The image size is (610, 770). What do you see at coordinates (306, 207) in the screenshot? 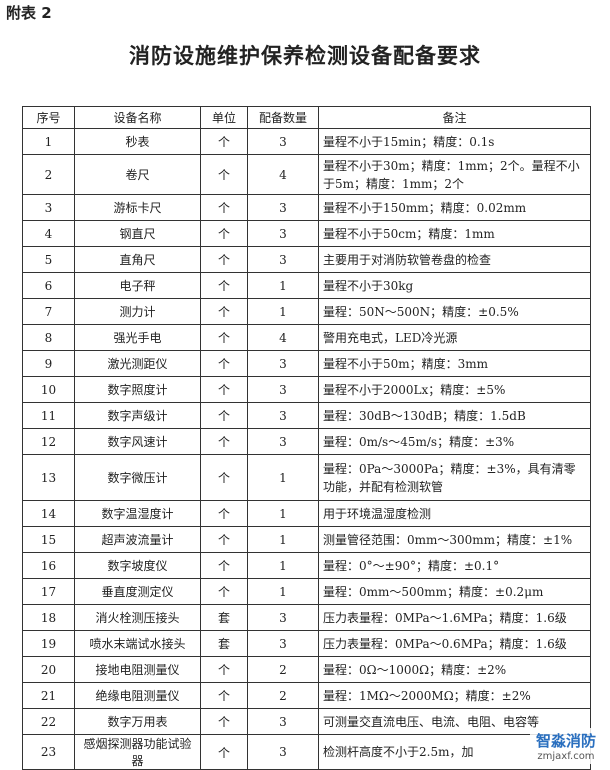
I see `table-row: 3 游标卡尺个 3 量程不小于150mm；精度：0.02mm` at bounding box center [306, 207].